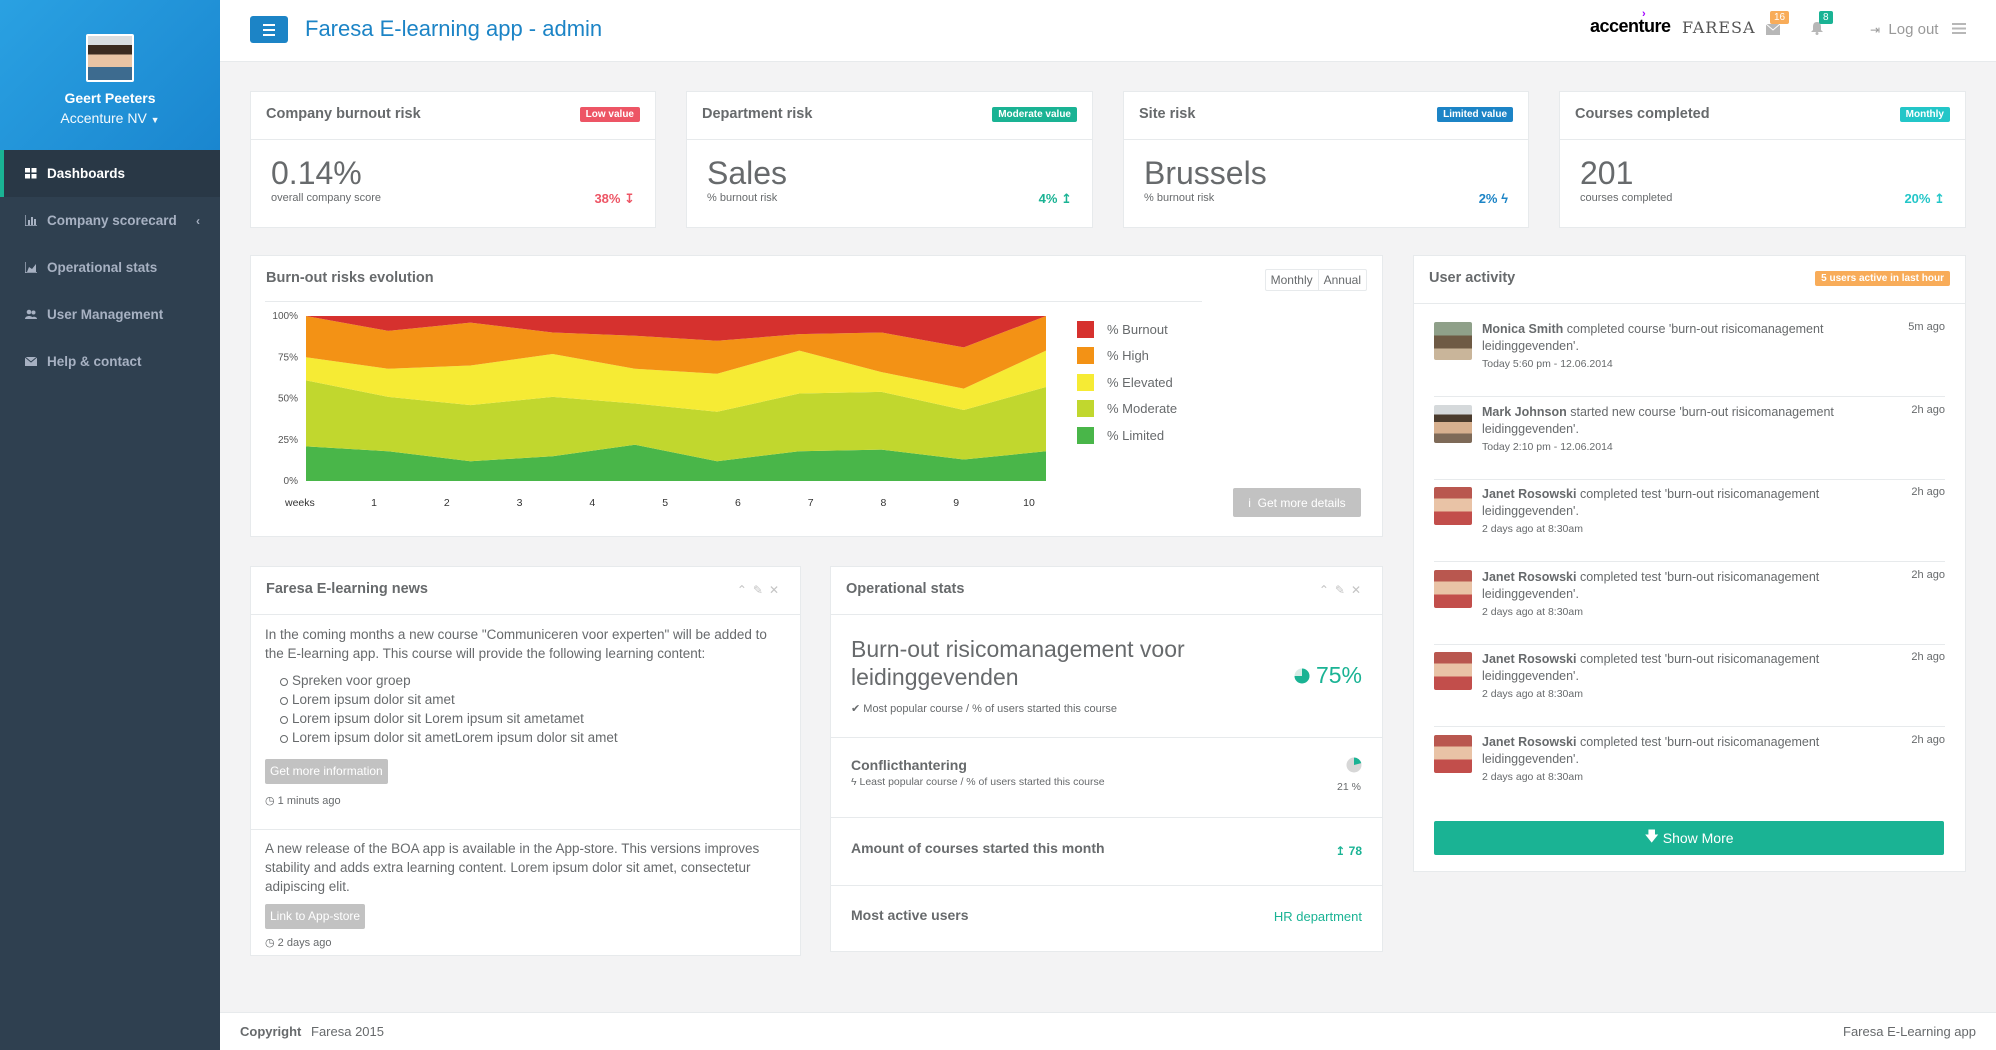  What do you see at coordinates (520, 503) in the screenshot?
I see `x-tick-label: 3` at bounding box center [520, 503].